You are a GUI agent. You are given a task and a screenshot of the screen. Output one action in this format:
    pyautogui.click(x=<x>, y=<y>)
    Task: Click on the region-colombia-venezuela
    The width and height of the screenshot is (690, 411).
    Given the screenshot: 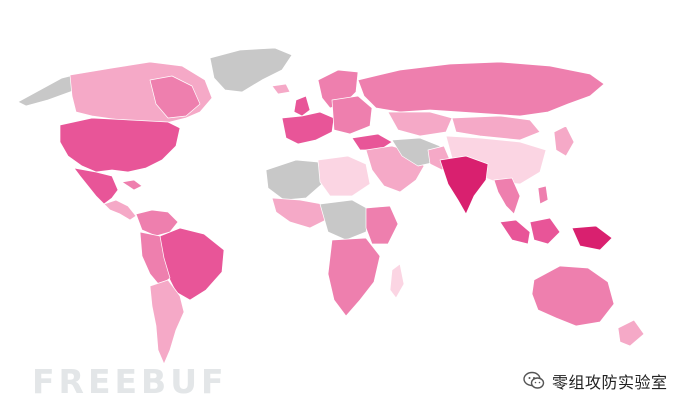 What is the action you would take?
    pyautogui.click(x=157, y=223)
    